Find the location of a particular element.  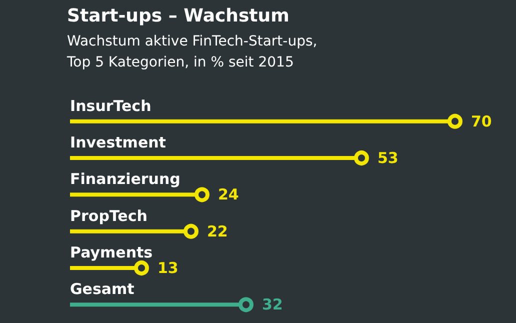

data-label: 24 is located at coordinates (228, 195).